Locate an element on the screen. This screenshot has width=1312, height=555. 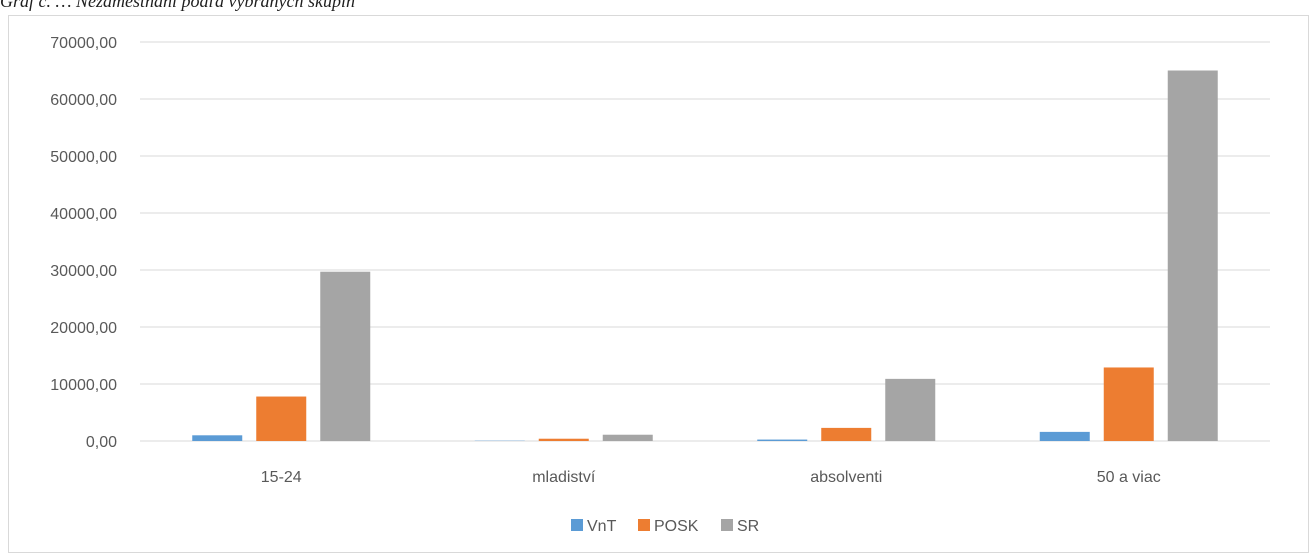
y-tick-label: 70000,00 is located at coordinates (83, 43).